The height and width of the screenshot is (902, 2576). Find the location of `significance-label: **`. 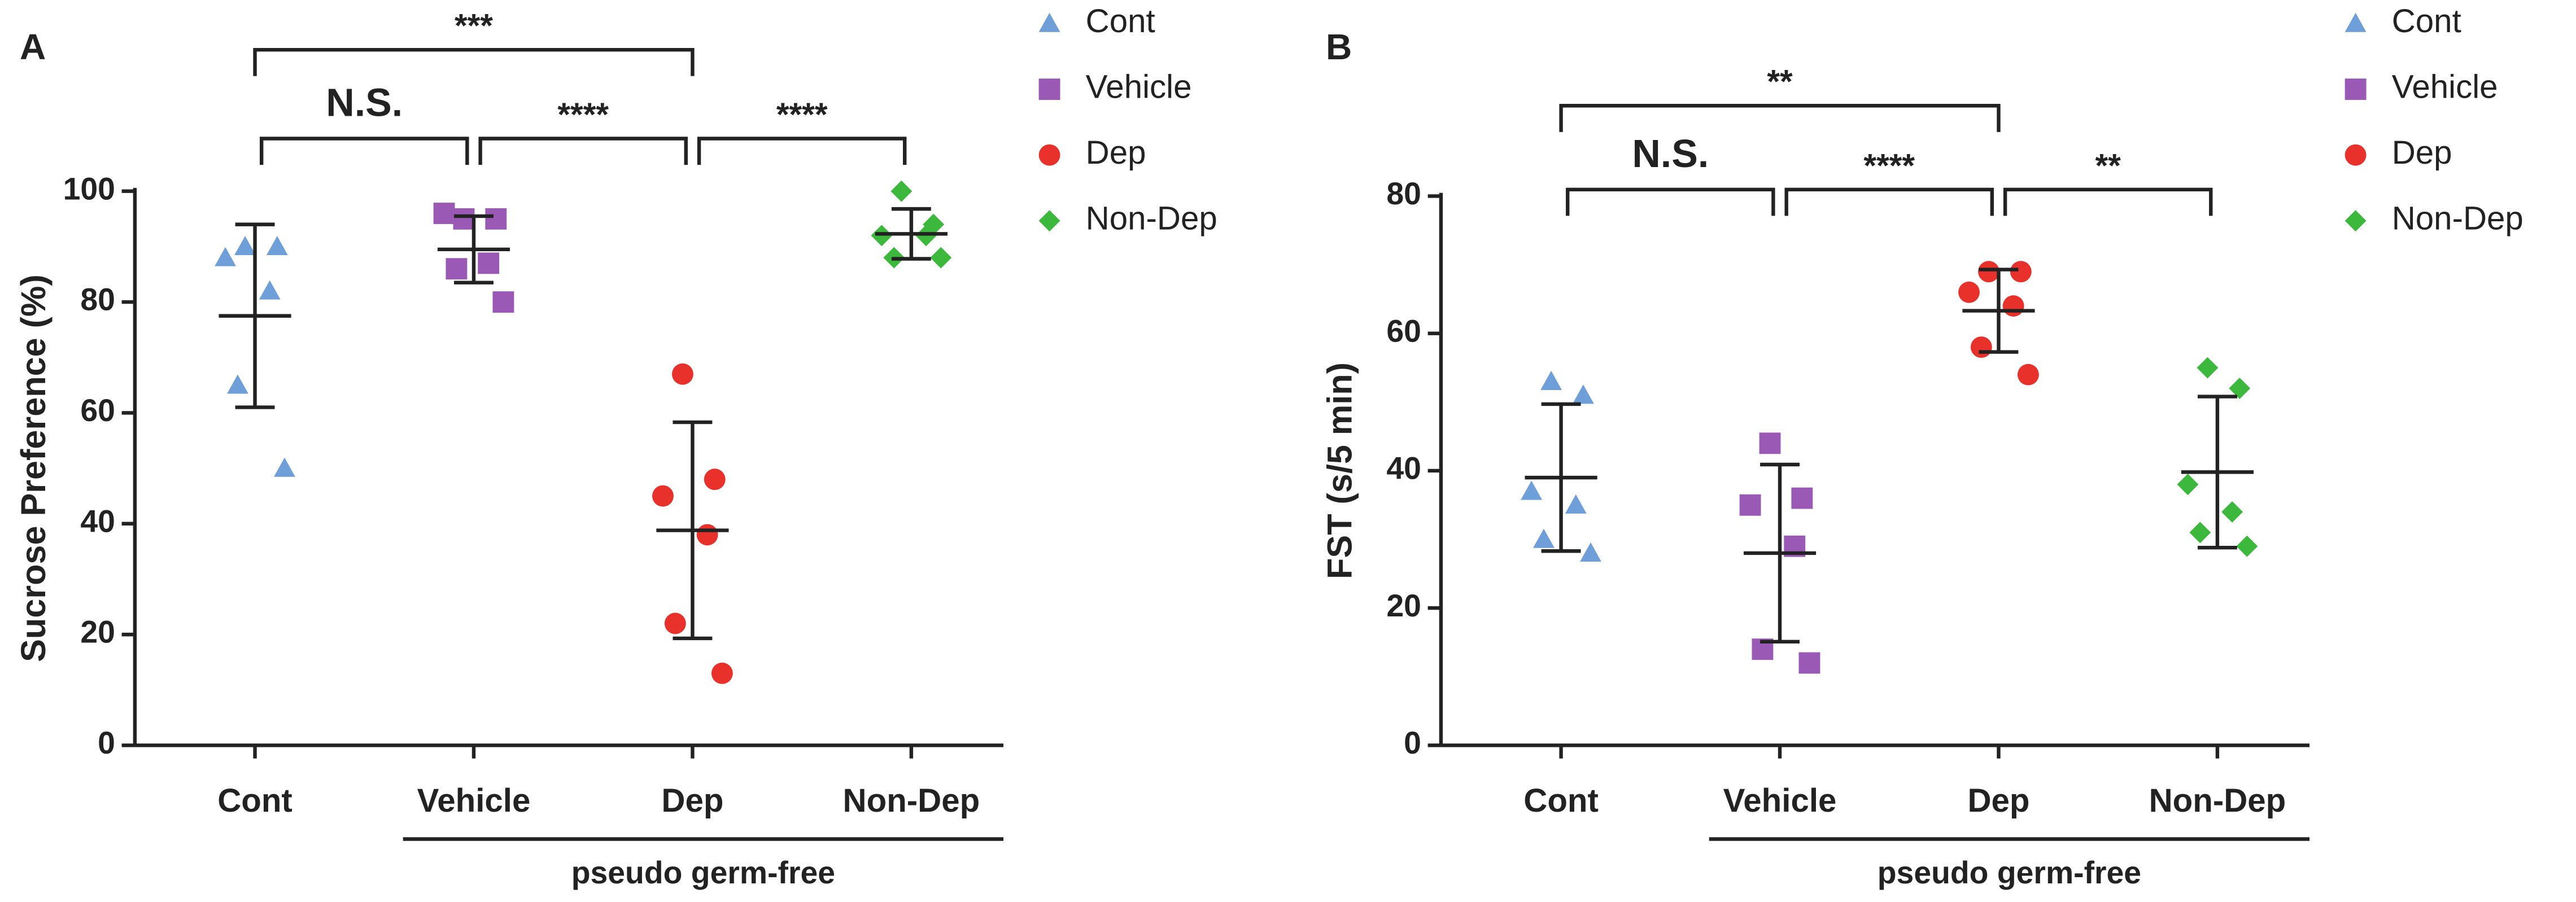

significance-label: ** is located at coordinates (1780, 82).